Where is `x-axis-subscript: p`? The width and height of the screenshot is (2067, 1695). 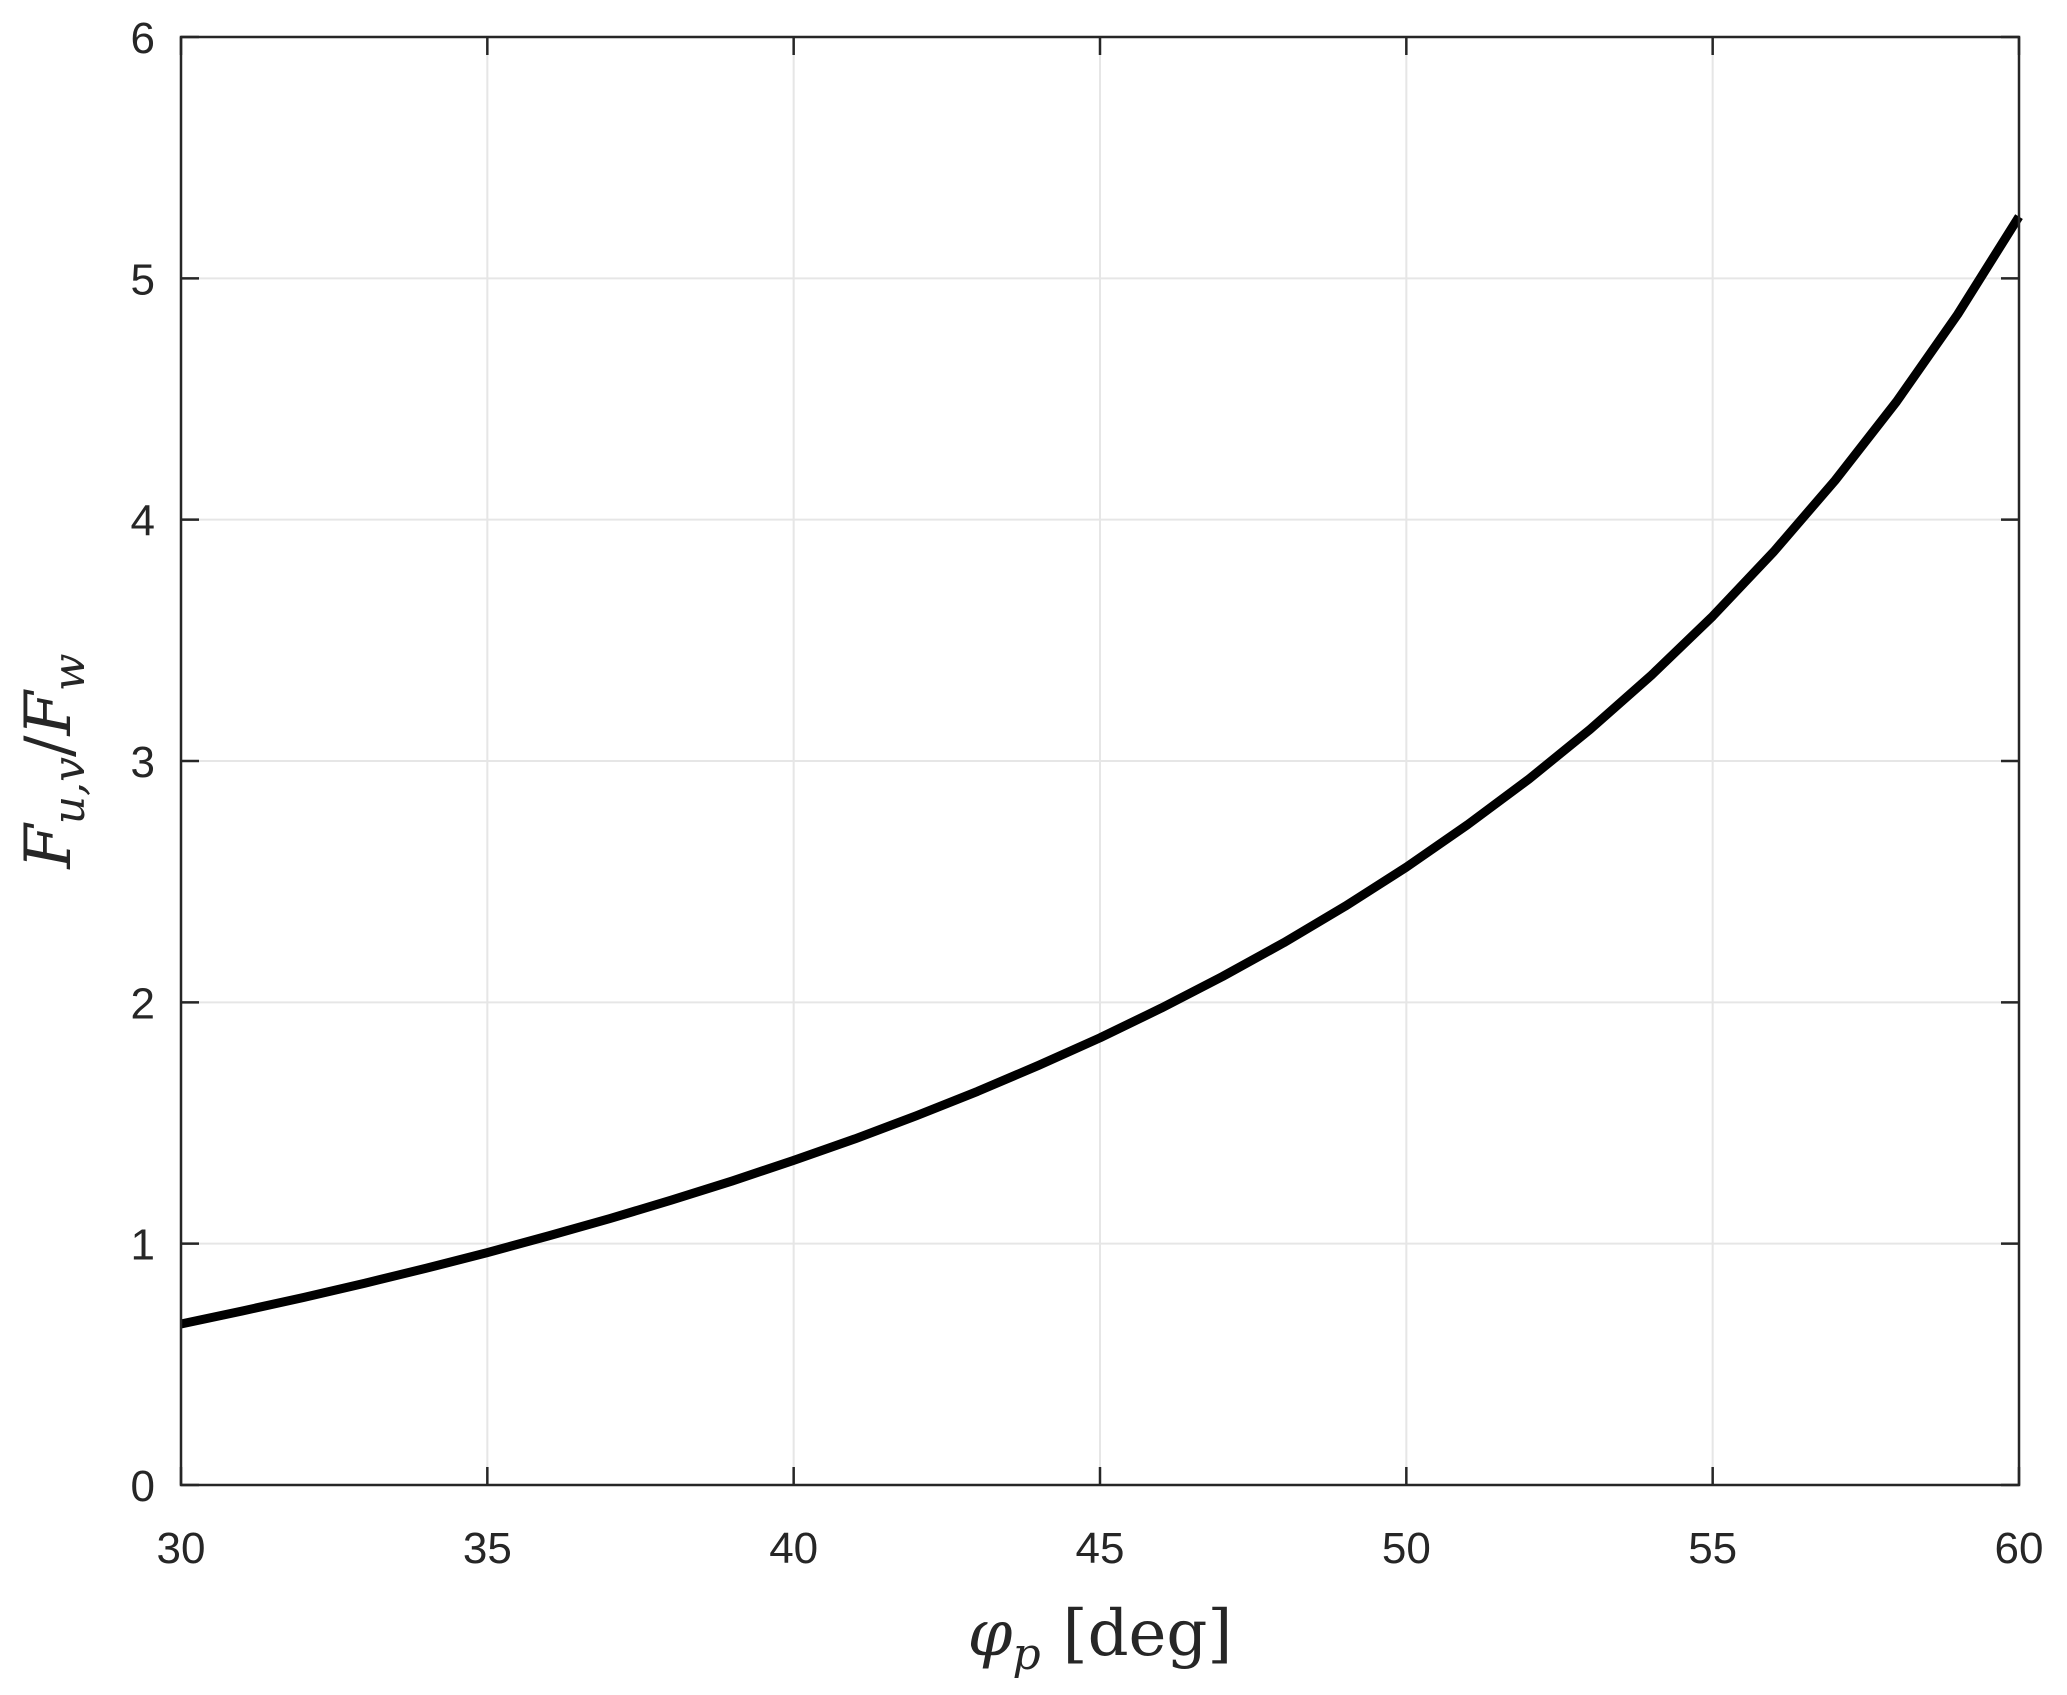
x-axis-subscript: p is located at coordinates (1026, 1654).